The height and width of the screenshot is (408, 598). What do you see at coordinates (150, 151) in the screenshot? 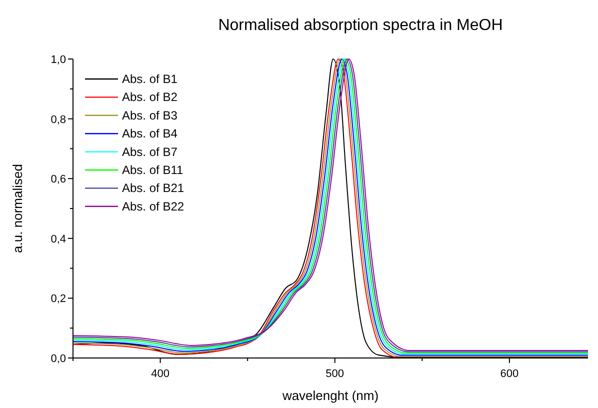
I see `legend-label: Abs. of B7` at bounding box center [150, 151].